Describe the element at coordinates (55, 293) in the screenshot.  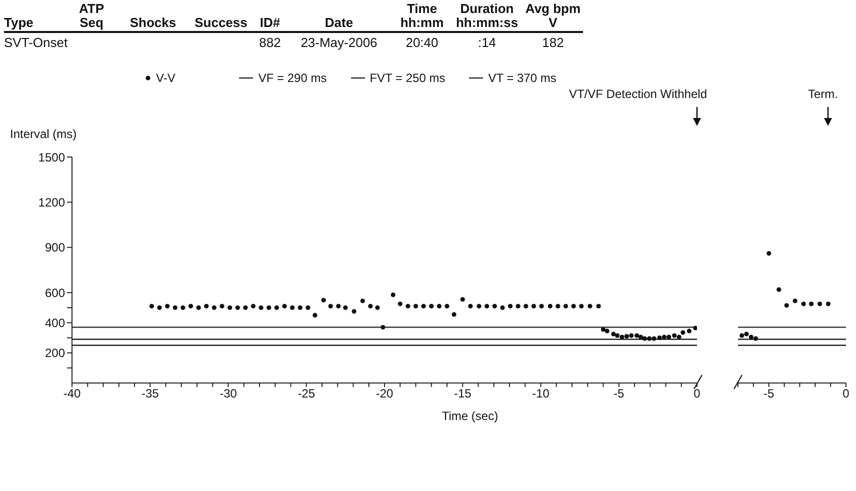
I see `y-tick-label: 600` at that location.